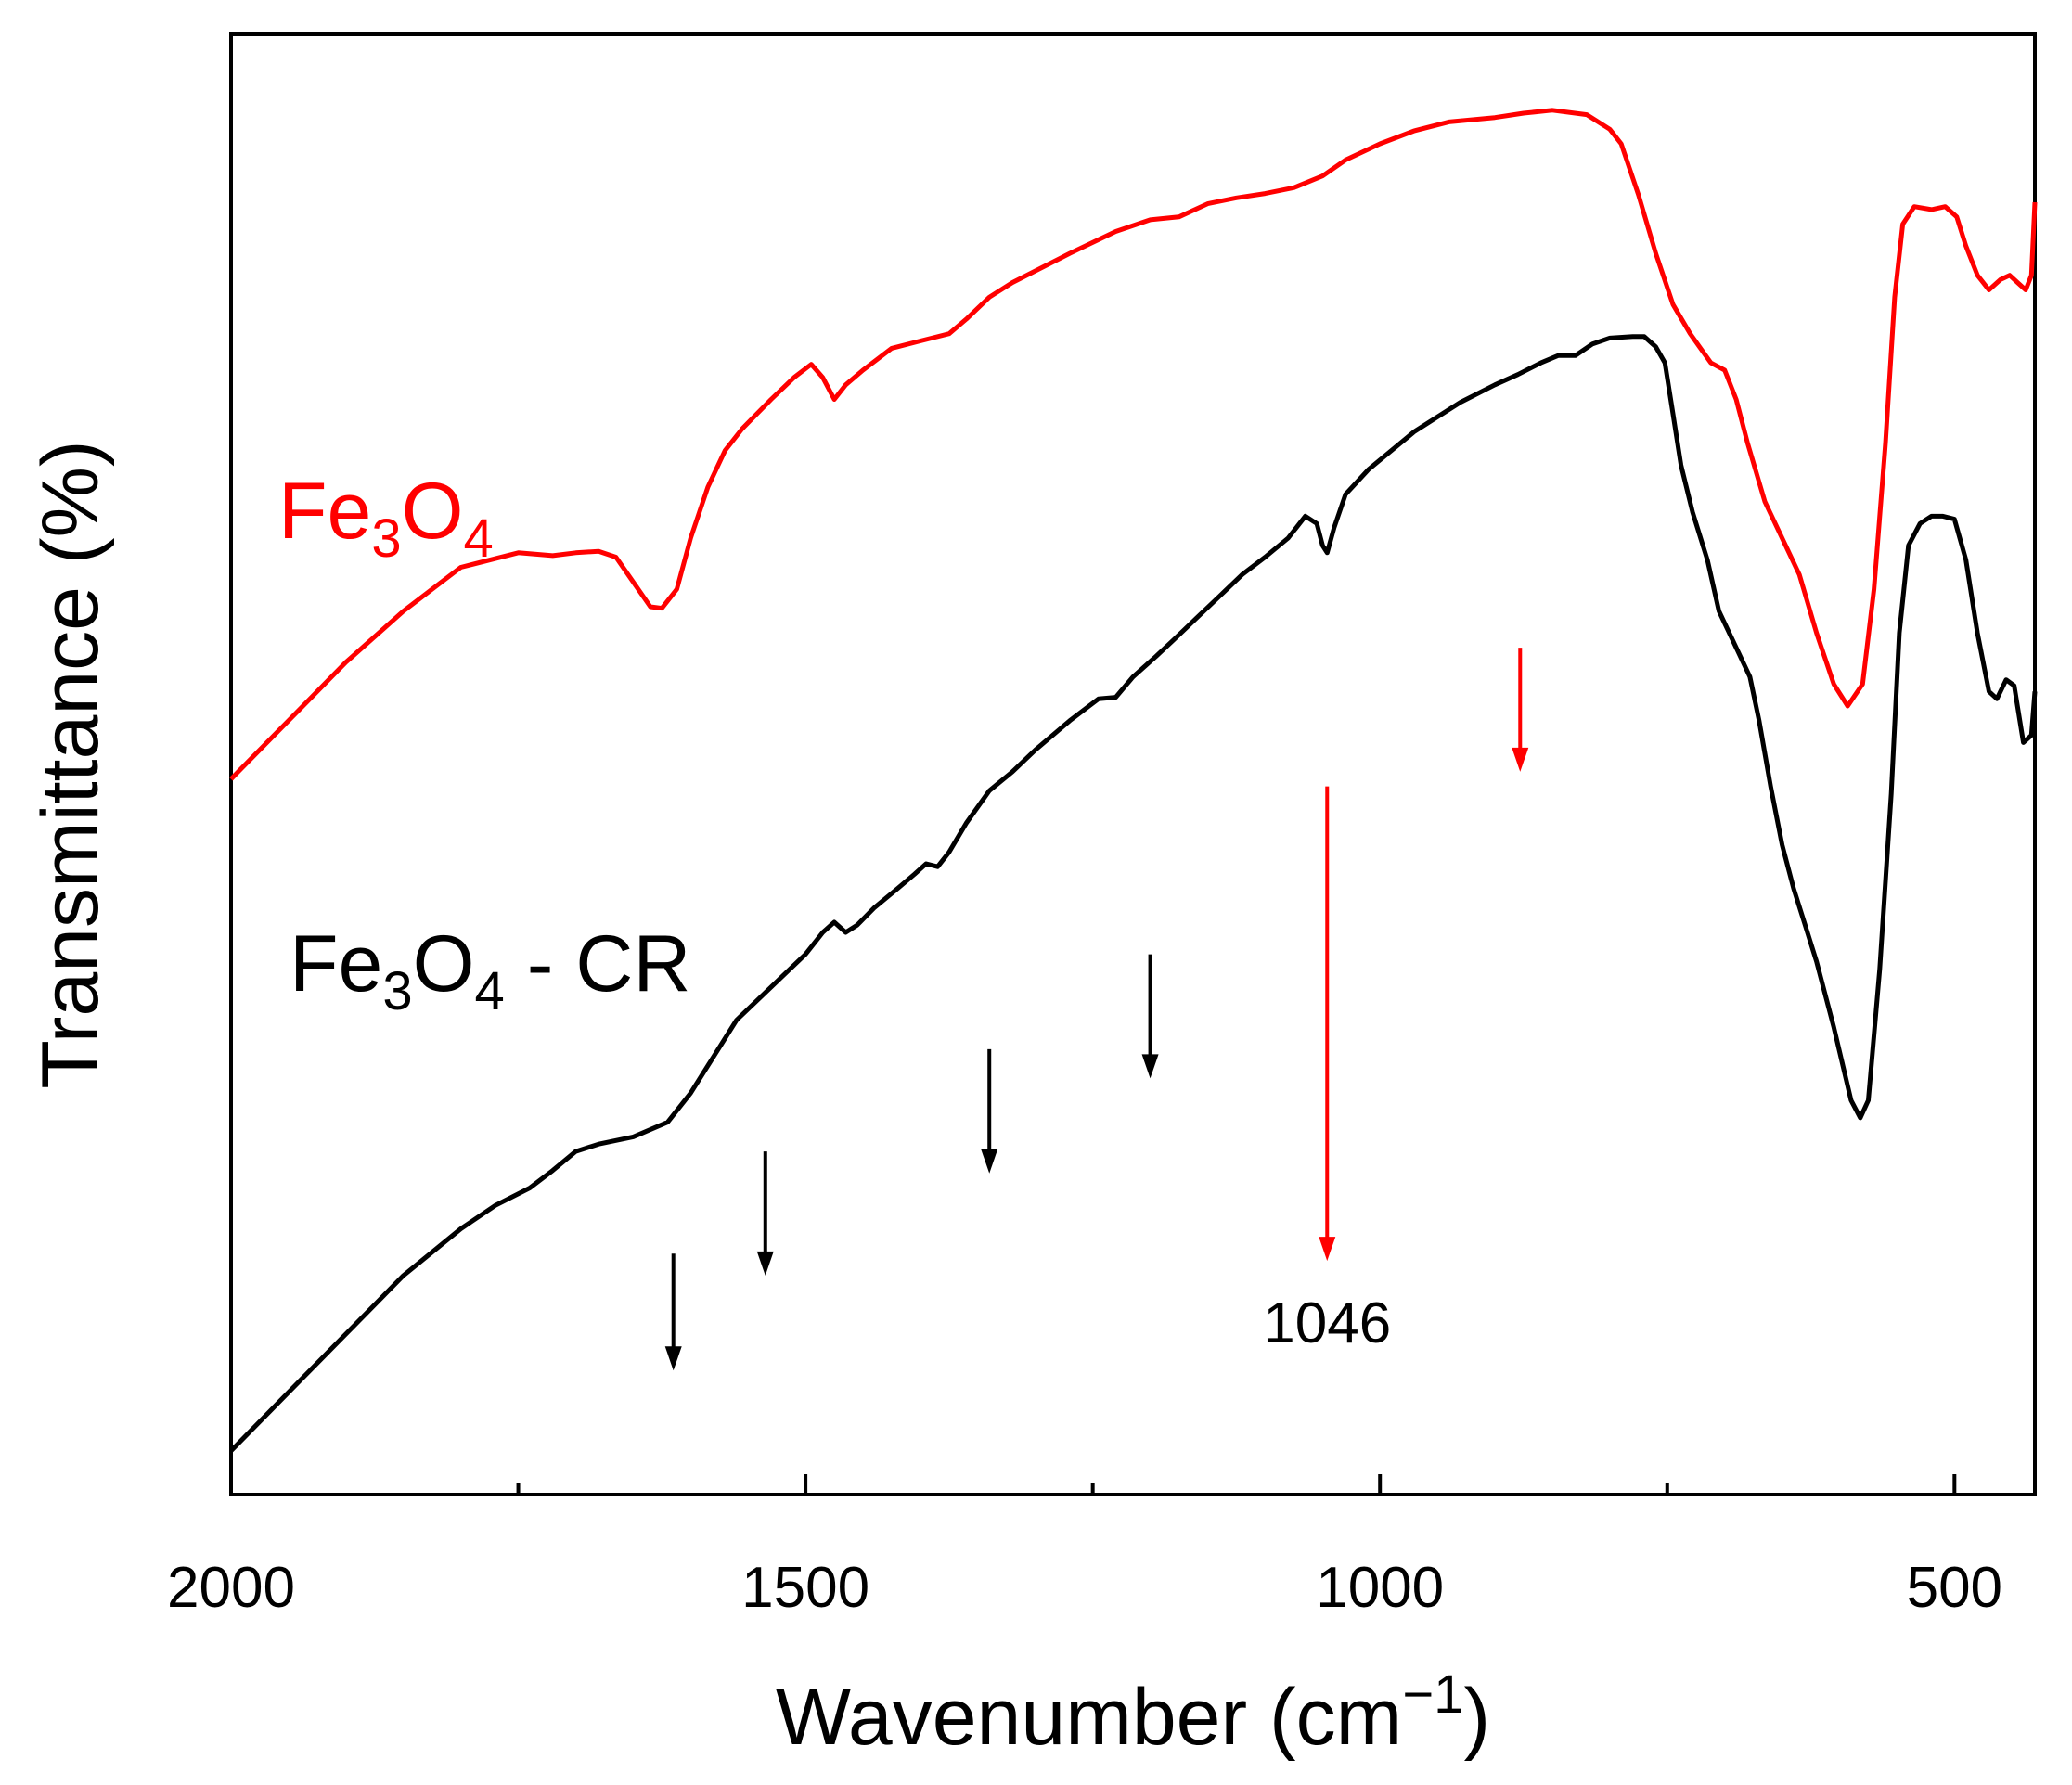 The width and height of the screenshot is (2072, 1785). I want to click on x-axis: 2000 1500 1000 500, so click(1084, 1547).